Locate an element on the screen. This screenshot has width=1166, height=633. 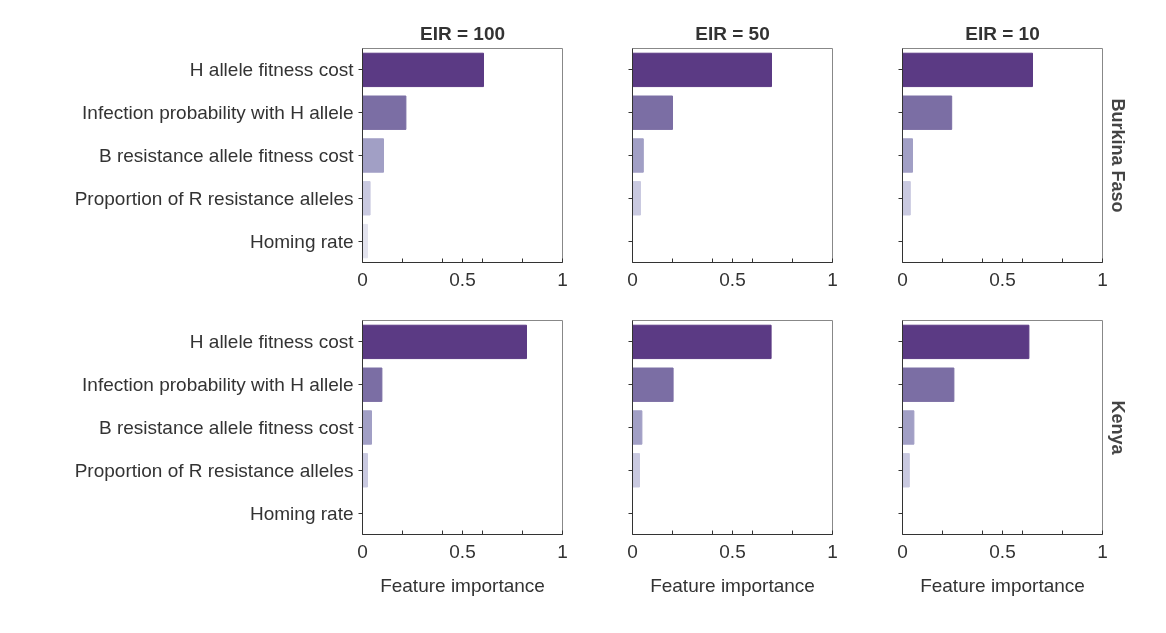
chart-title: EIR = 10 is located at coordinates (1002, 33).